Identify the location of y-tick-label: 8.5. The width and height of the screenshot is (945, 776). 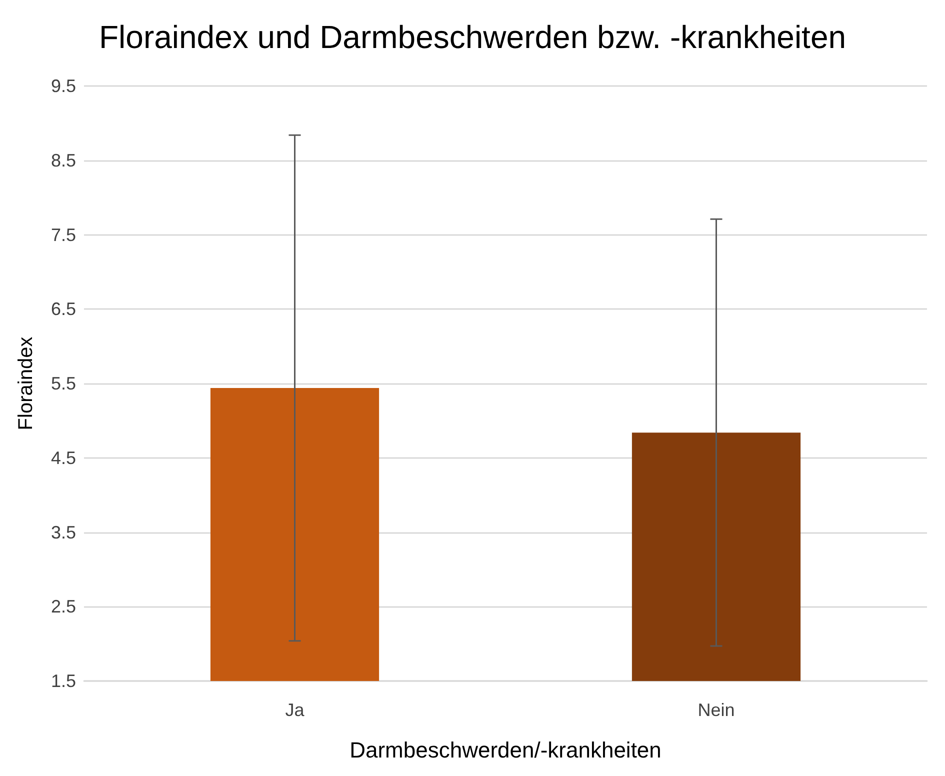
(63, 160).